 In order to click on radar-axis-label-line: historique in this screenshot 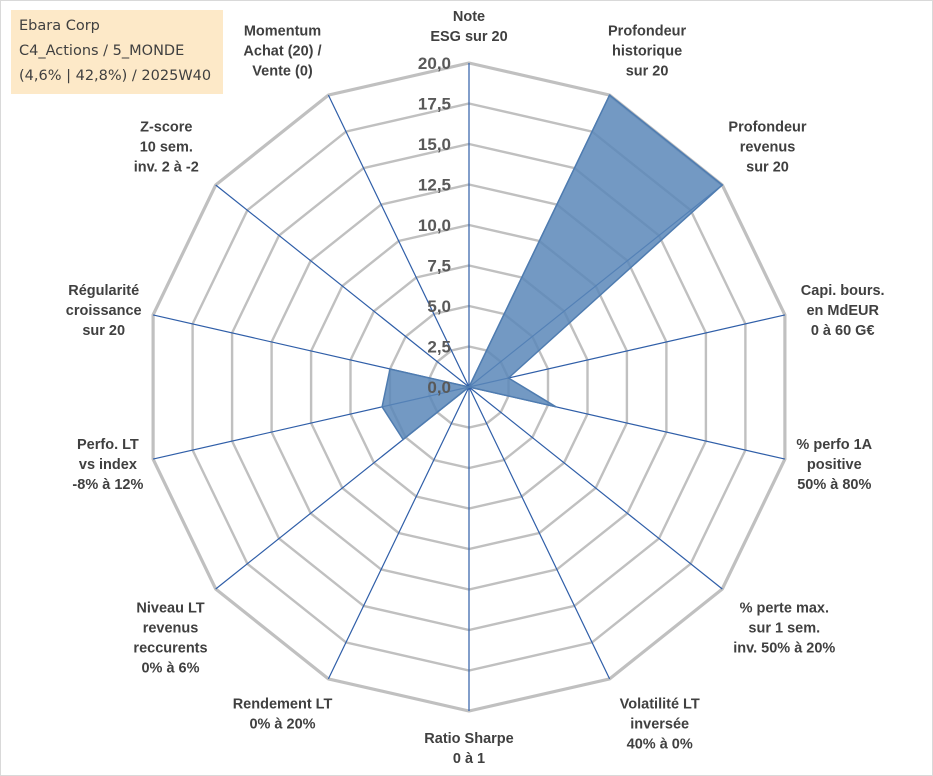, I will do `click(647, 51)`.